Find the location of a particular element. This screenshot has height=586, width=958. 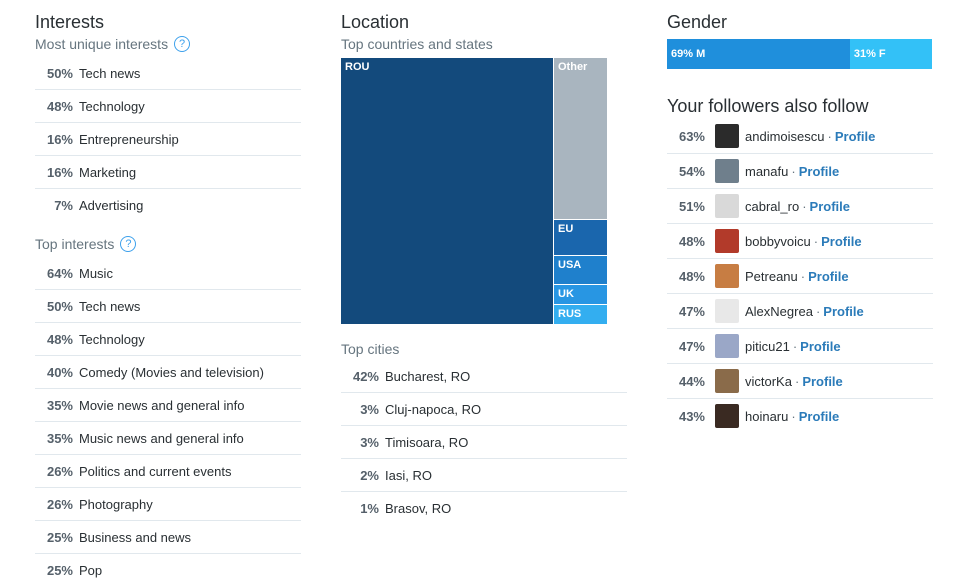

item-label: Timisoara, RO is located at coordinates (427, 442).